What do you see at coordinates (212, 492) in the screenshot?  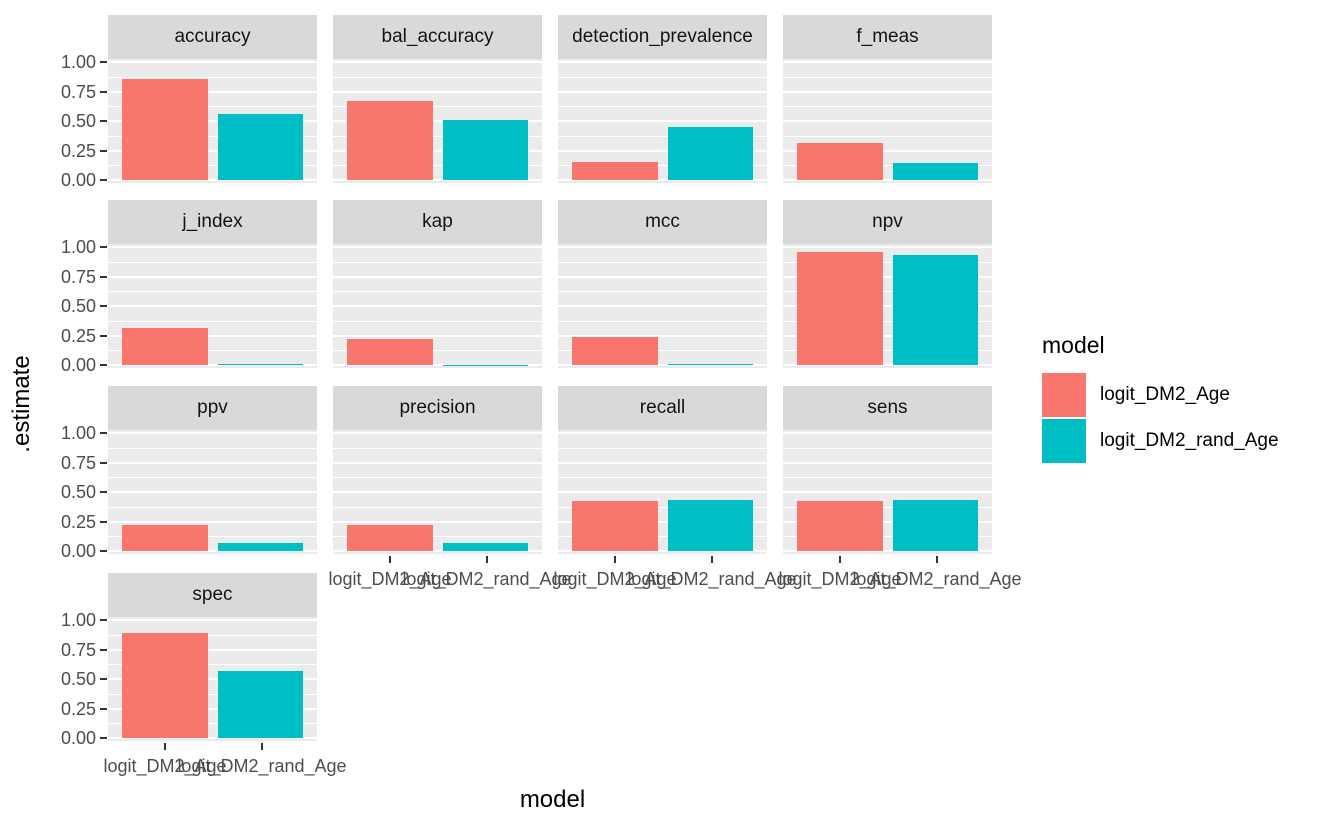 I see `facet-panel-ppv` at bounding box center [212, 492].